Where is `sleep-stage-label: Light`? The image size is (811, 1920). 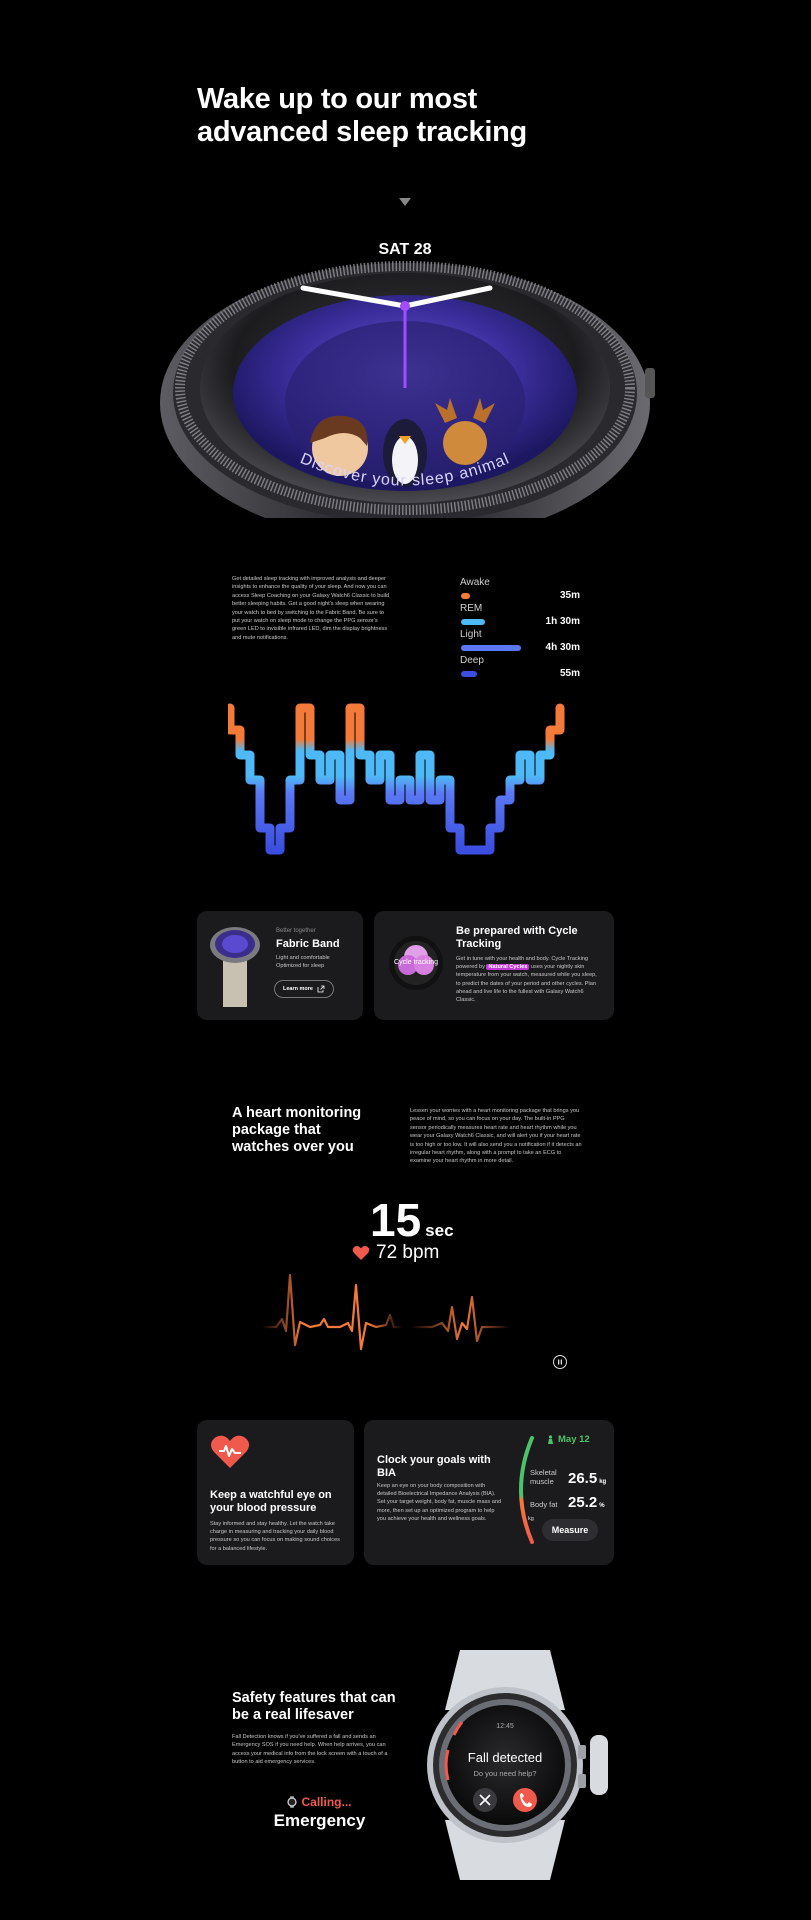
sleep-stage-label: Light is located at coordinates (471, 634).